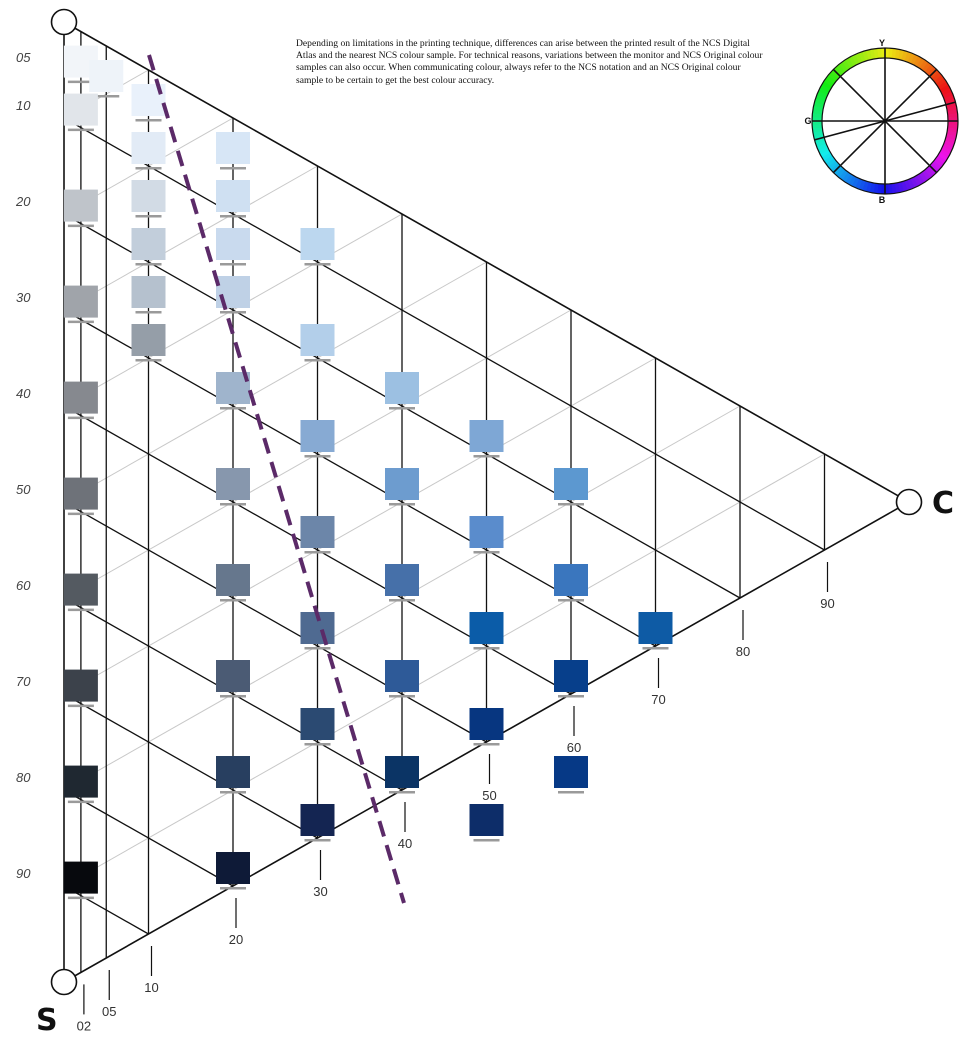  Describe the element at coordinates (275, 382) in the screenshot. I see `whiteness-gridline` at that location.